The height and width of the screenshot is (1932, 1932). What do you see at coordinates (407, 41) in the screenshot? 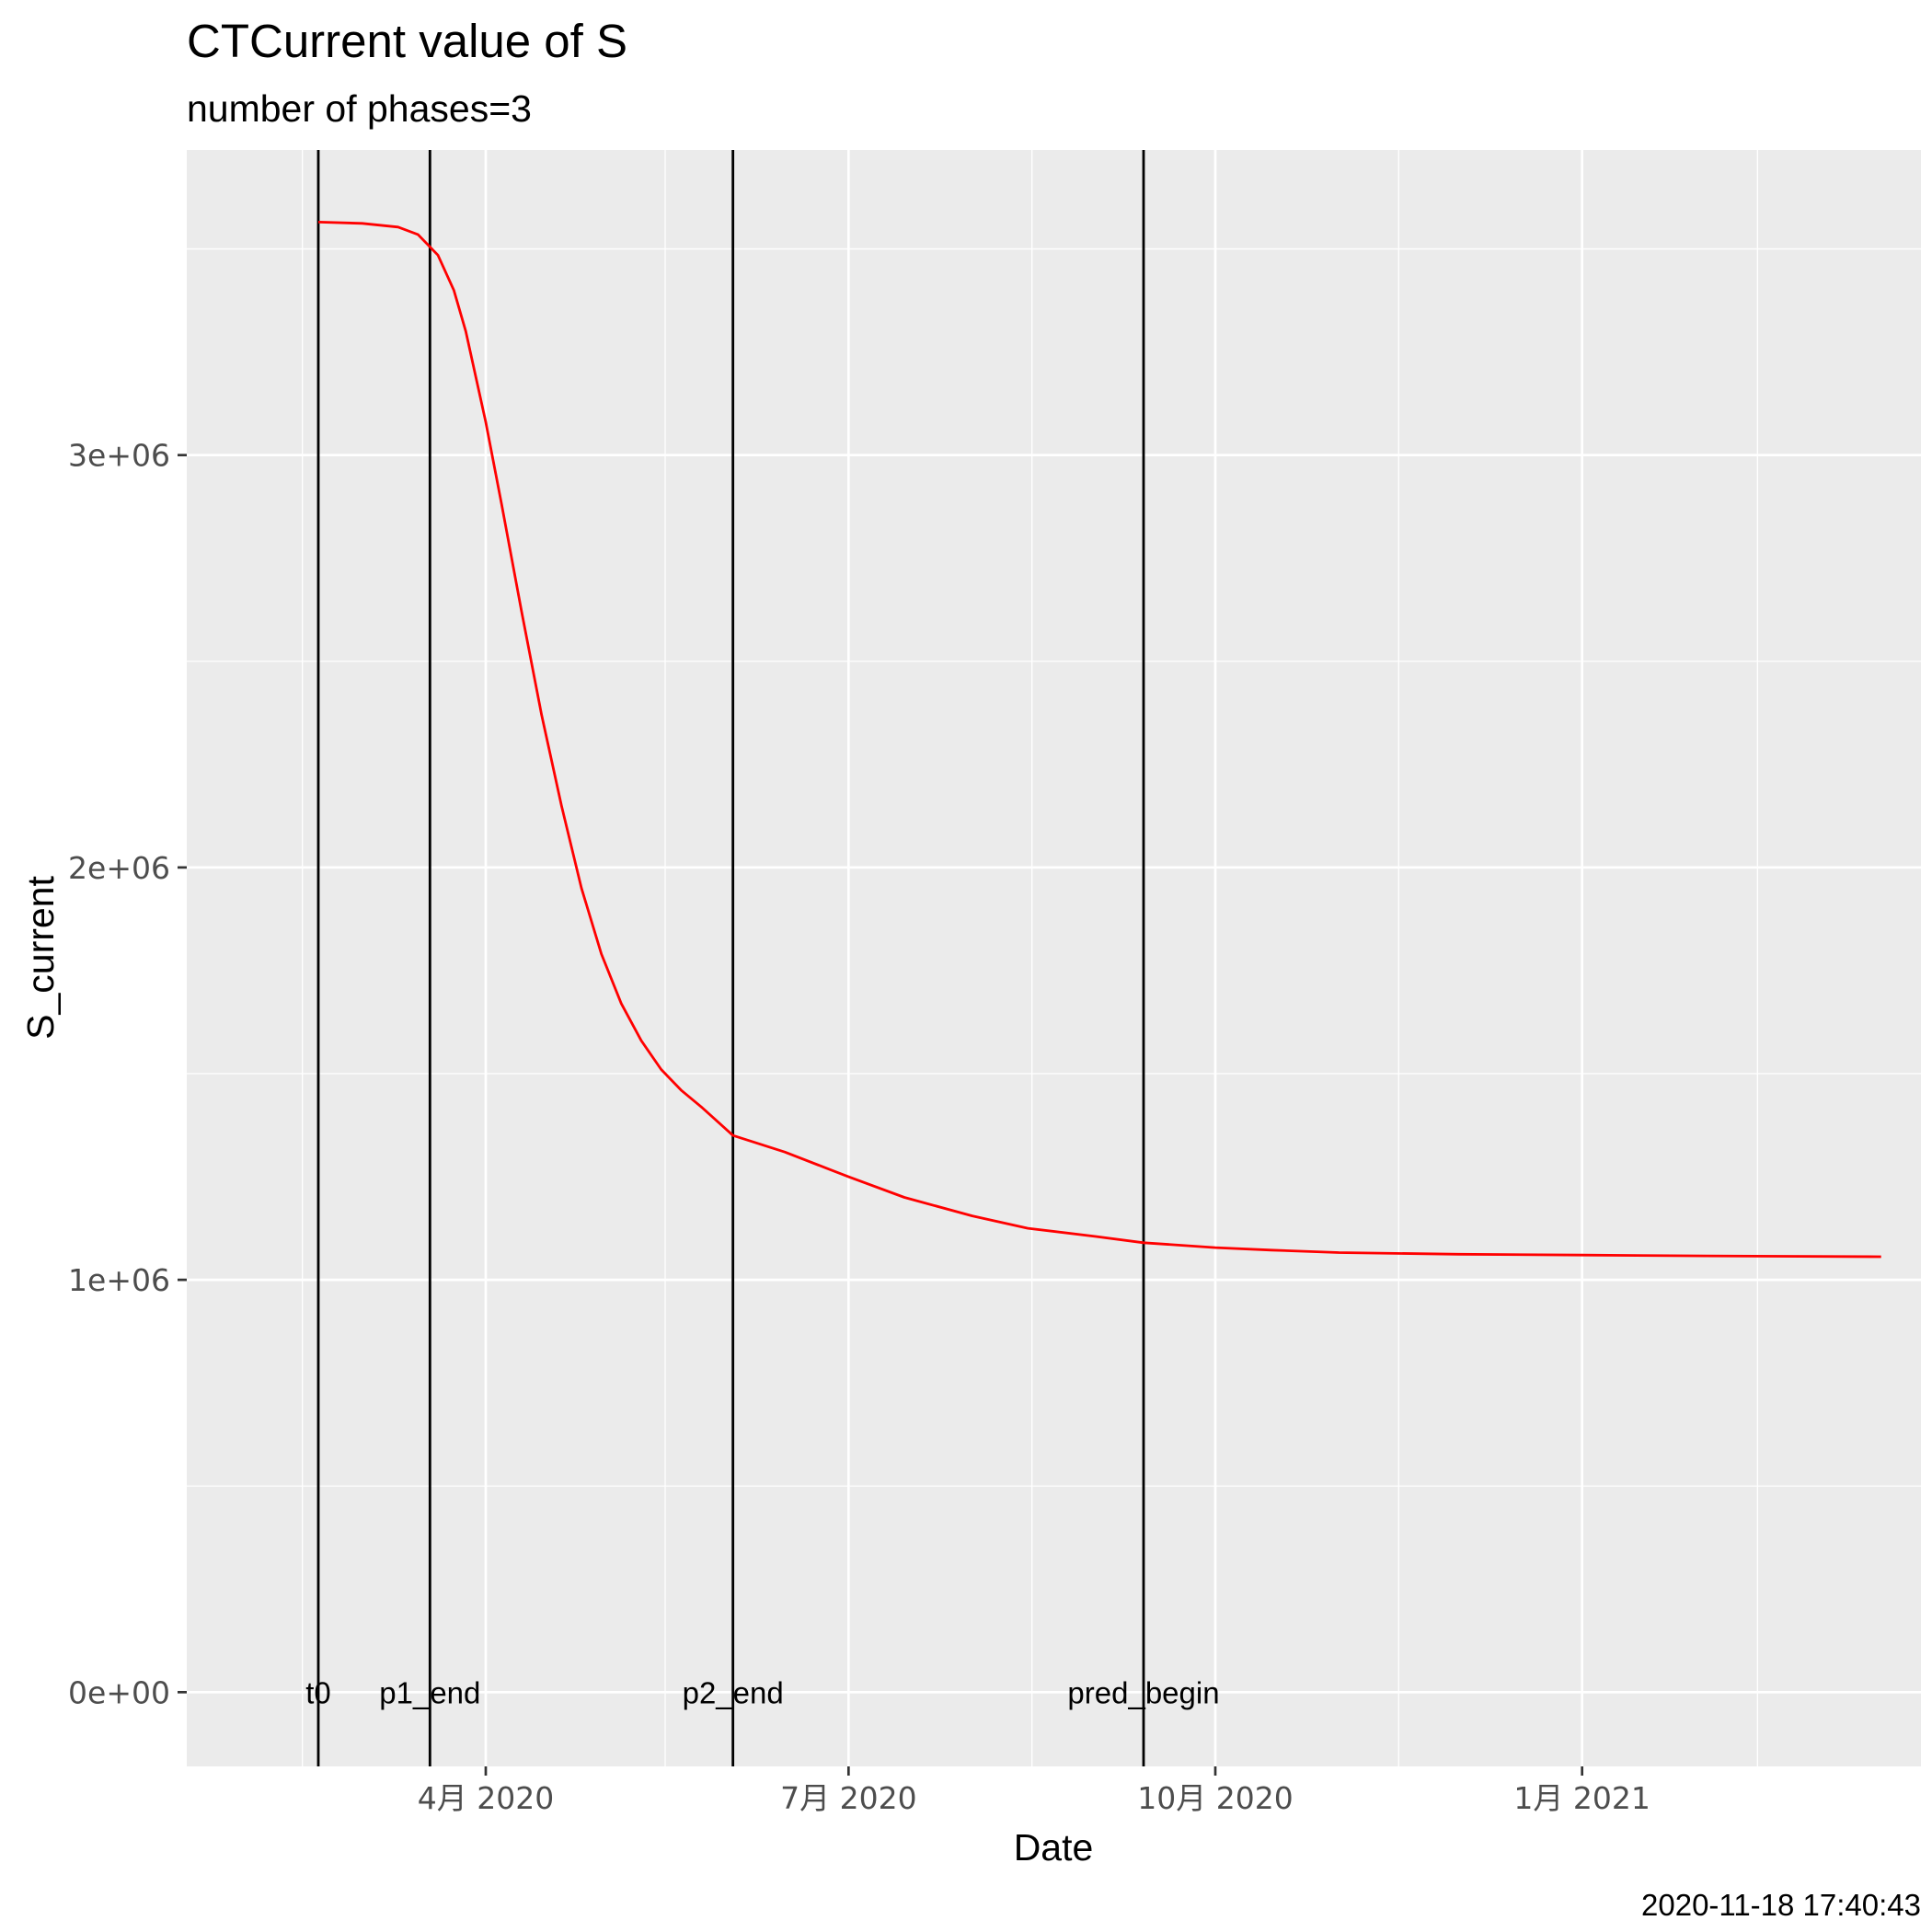
I see `chart-title: CTCurrent value of S` at bounding box center [407, 41].